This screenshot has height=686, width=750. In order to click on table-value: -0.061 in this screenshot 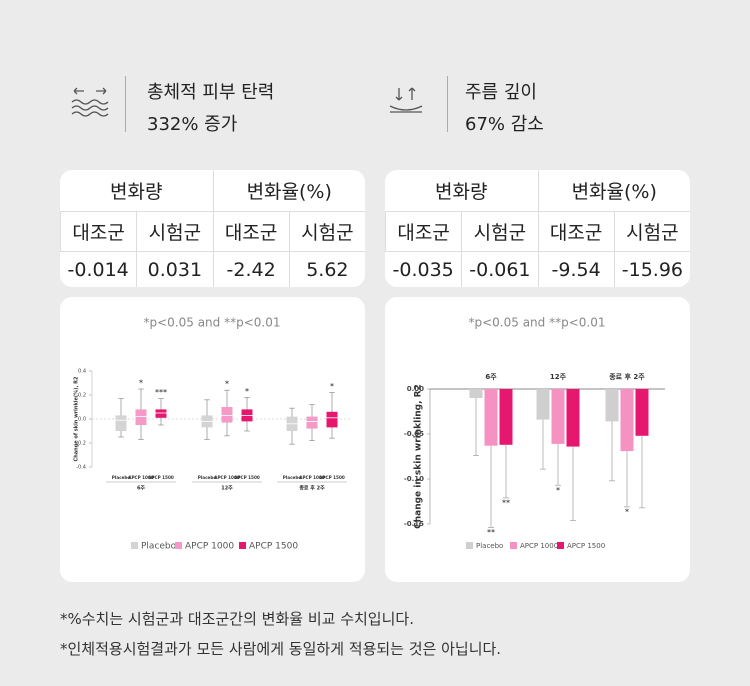, I will do `click(499, 269)`.